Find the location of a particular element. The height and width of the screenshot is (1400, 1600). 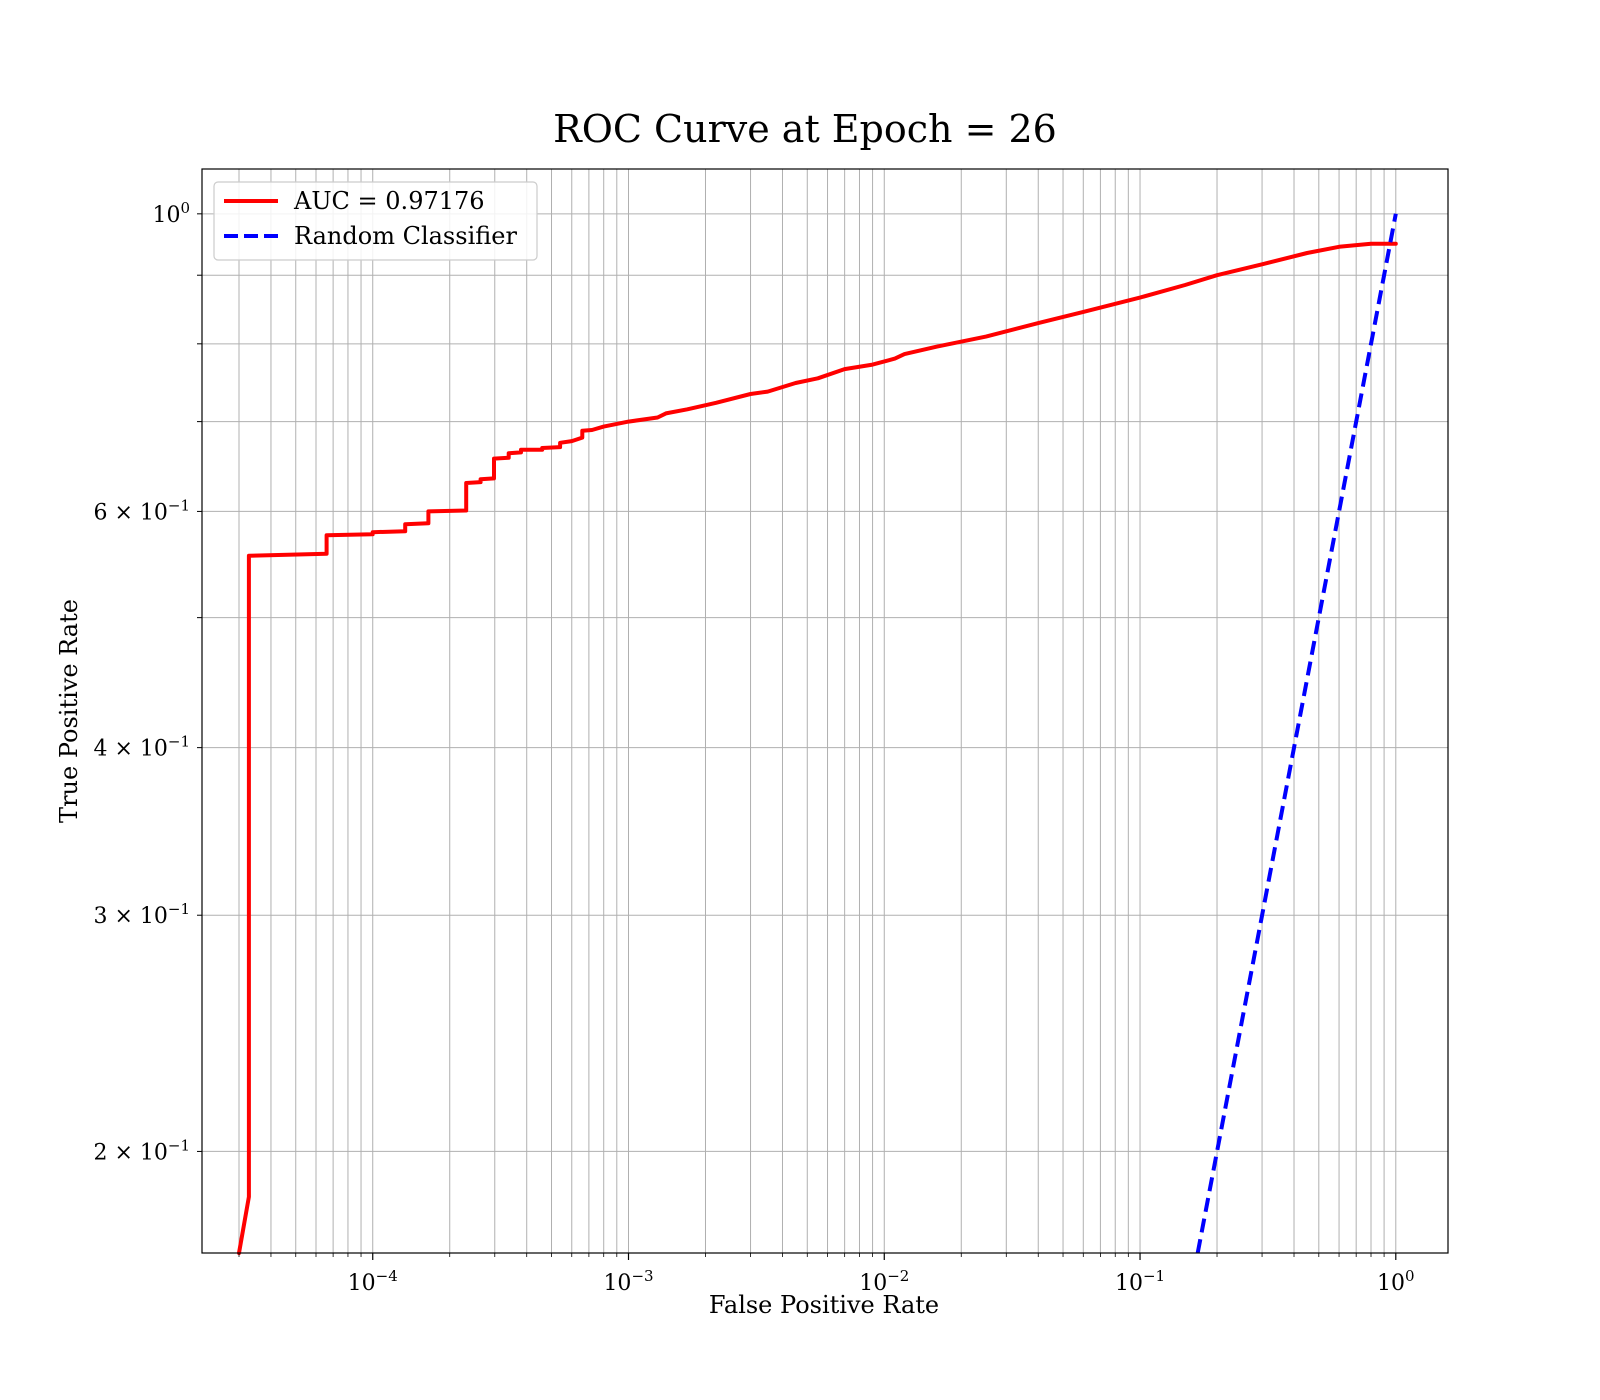

y-axis-label: True Positive Rate is located at coordinates (69, 711).